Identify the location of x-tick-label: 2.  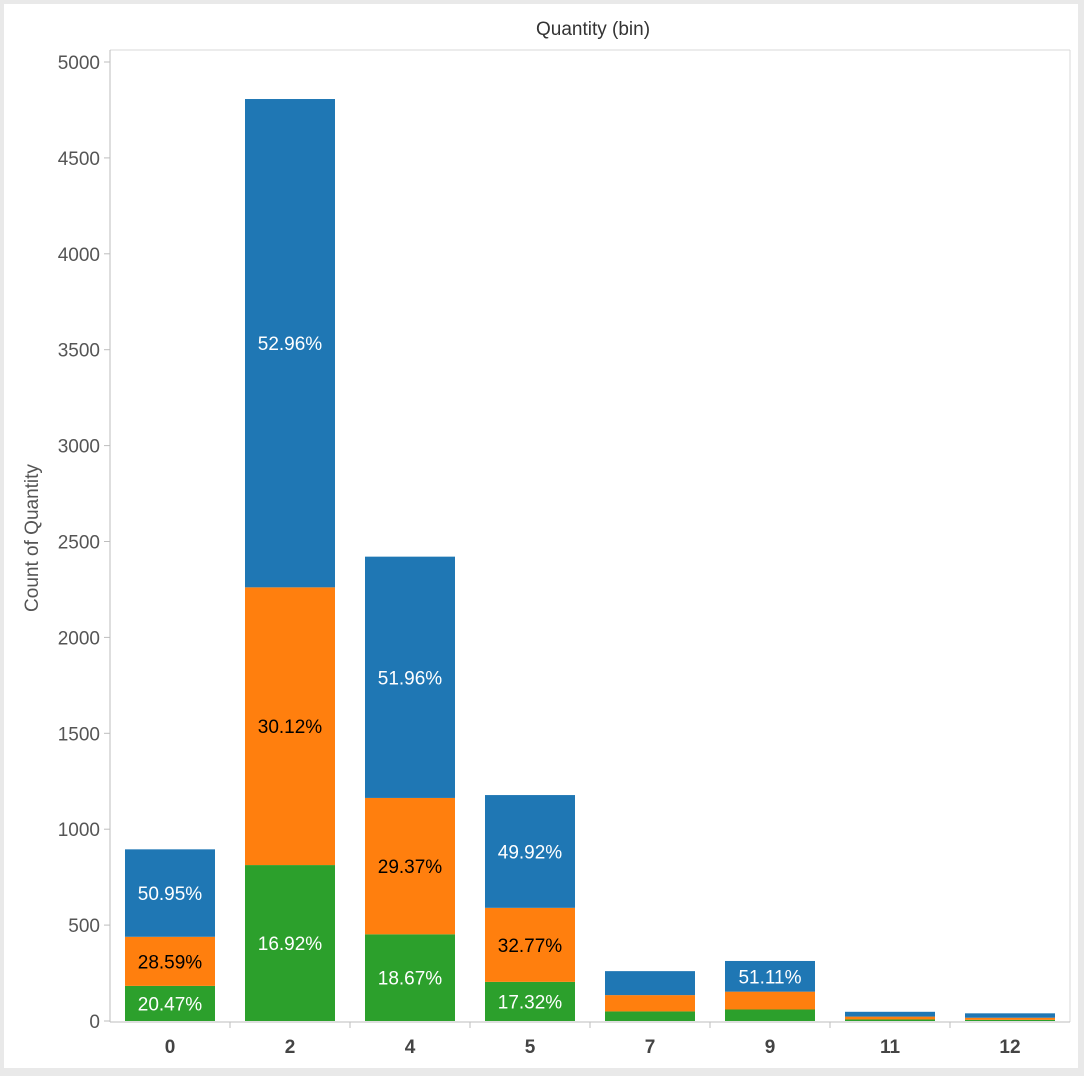
(290, 1047).